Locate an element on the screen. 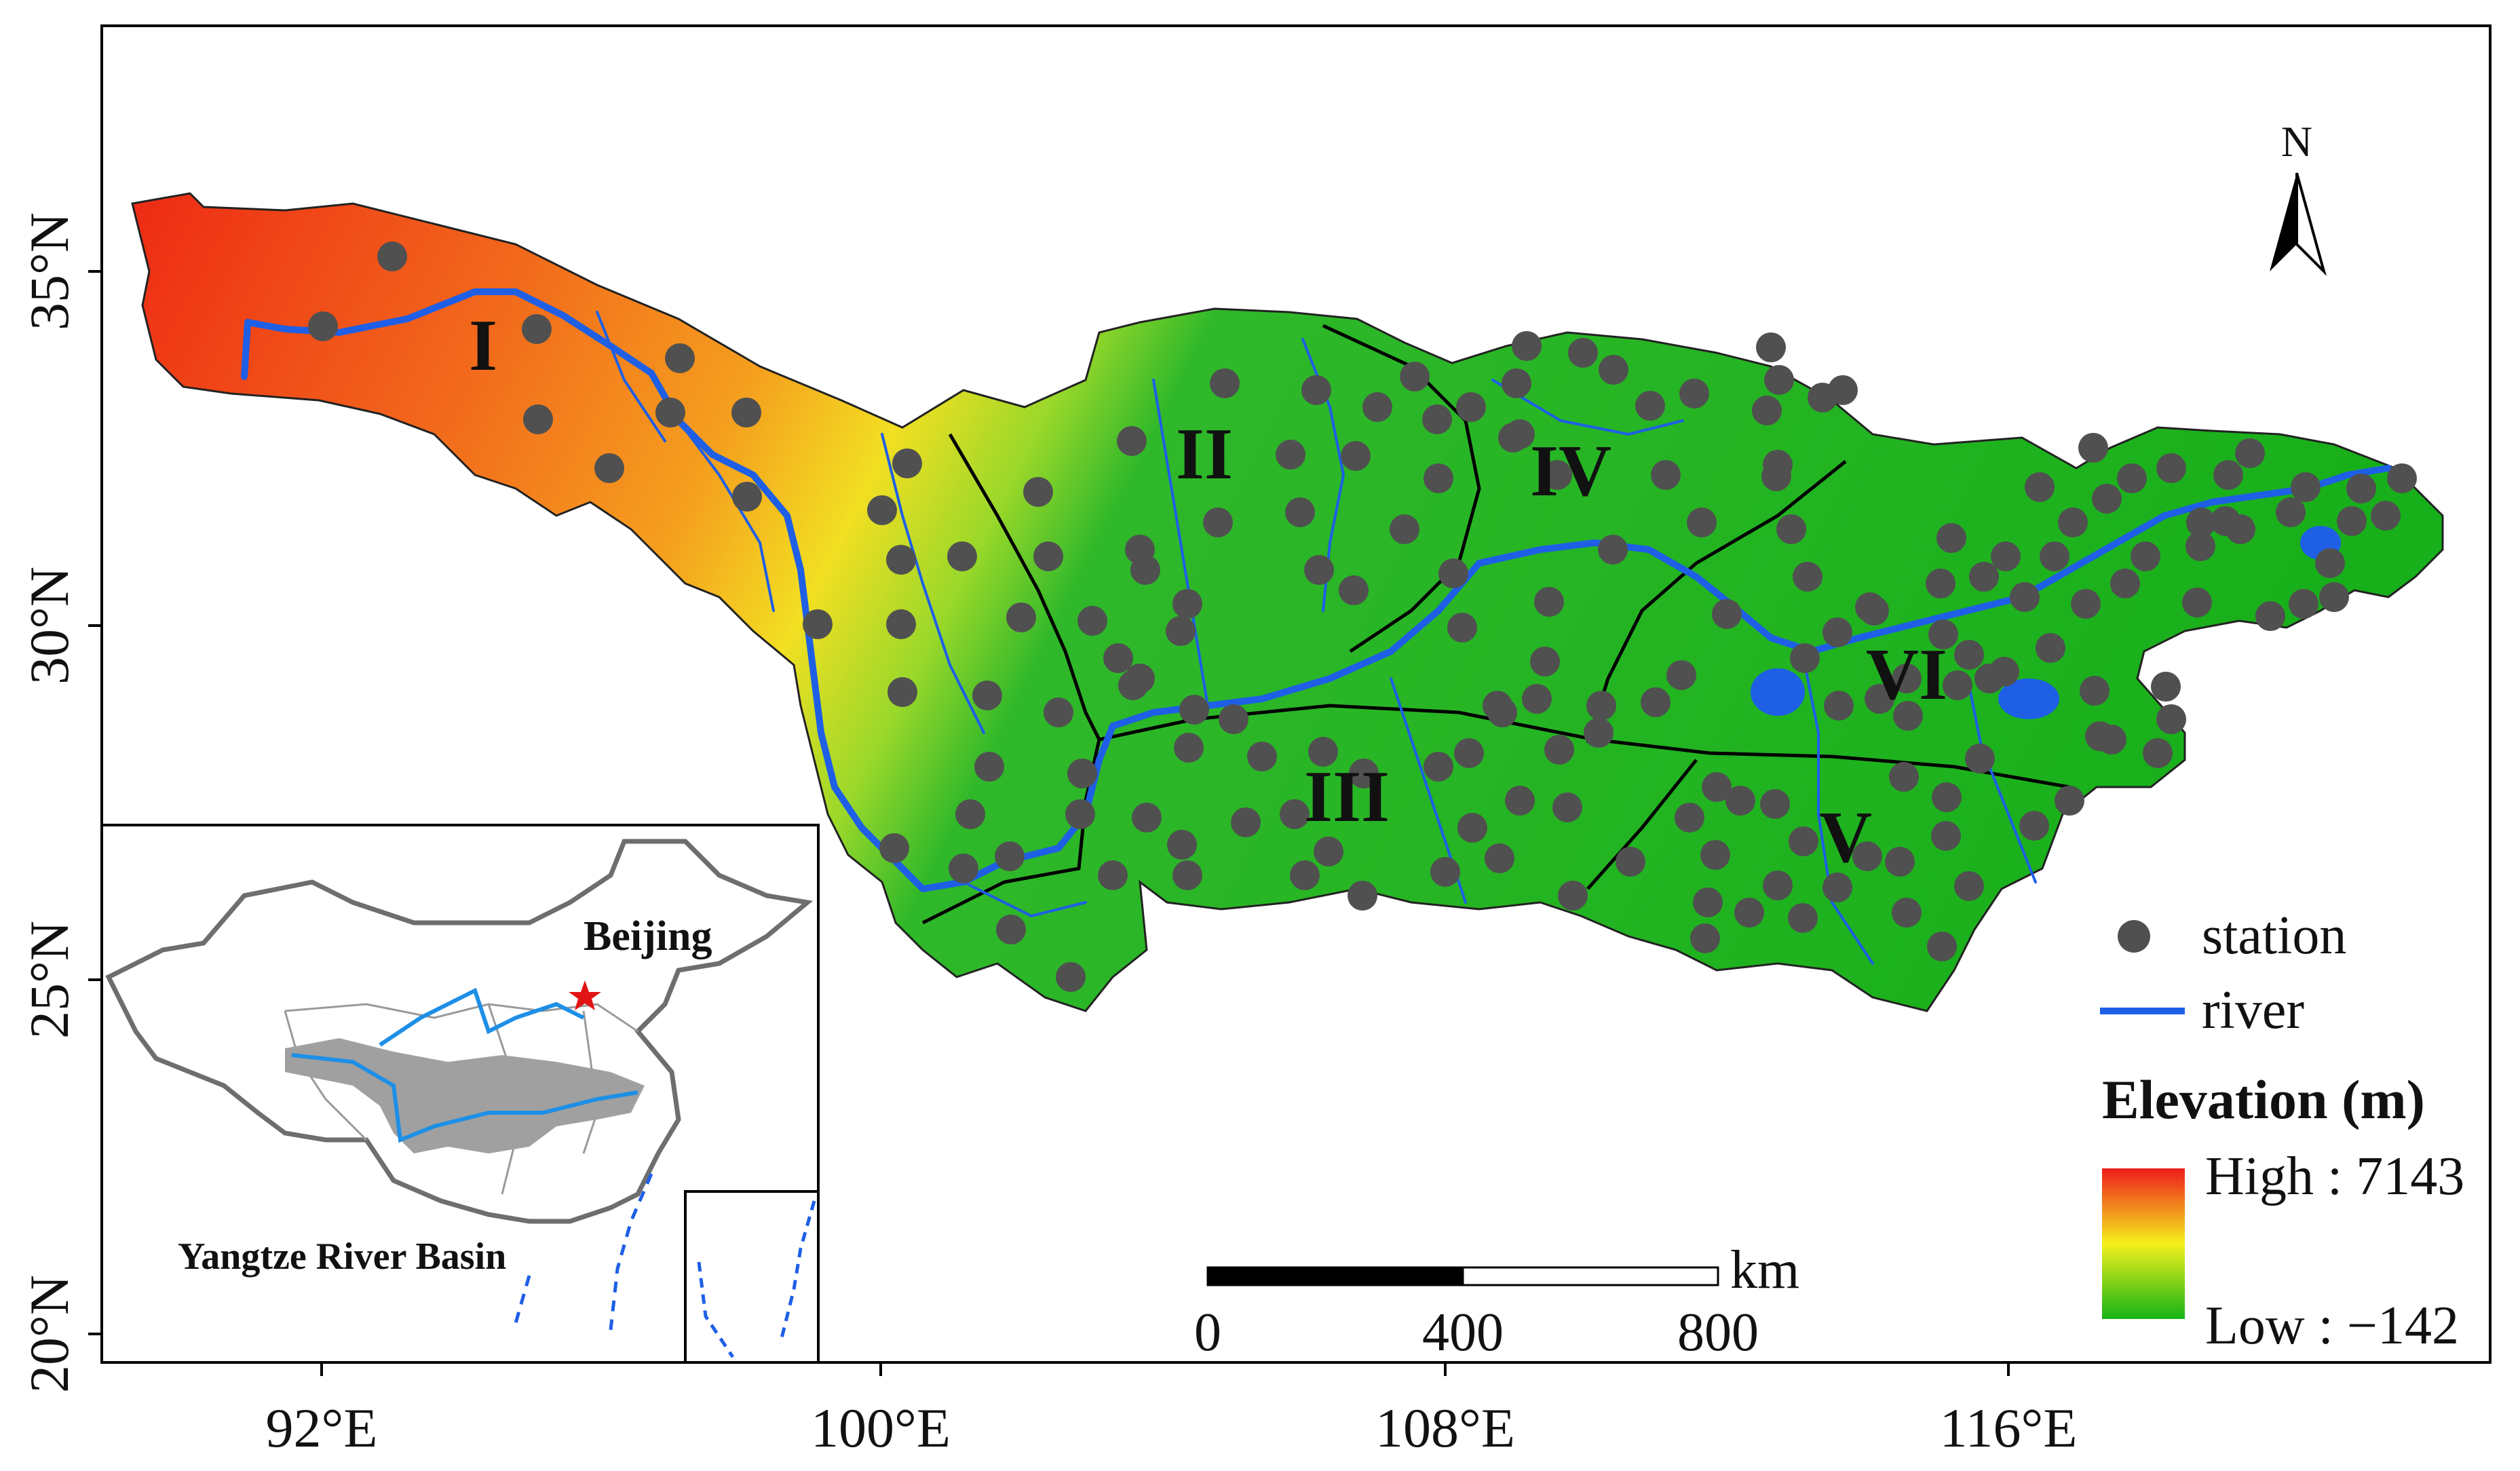 The height and width of the screenshot is (1471, 2520). region-label-ii: II is located at coordinates (1204, 455).